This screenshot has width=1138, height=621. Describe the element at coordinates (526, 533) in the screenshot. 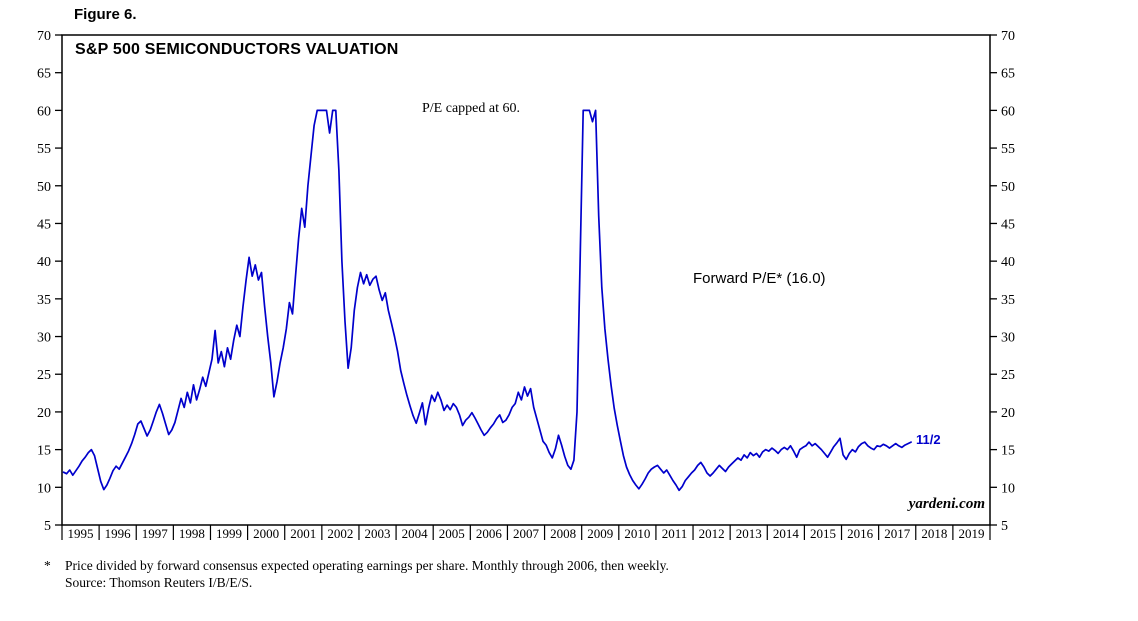

I see `svg-text: 2007` at that location.